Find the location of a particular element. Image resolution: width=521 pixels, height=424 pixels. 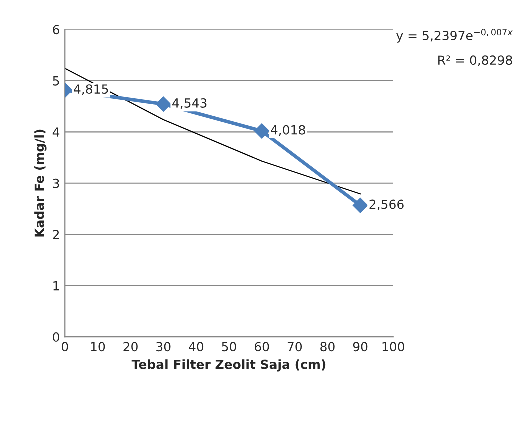

y-tick-label: 1 is located at coordinates (57, 286).